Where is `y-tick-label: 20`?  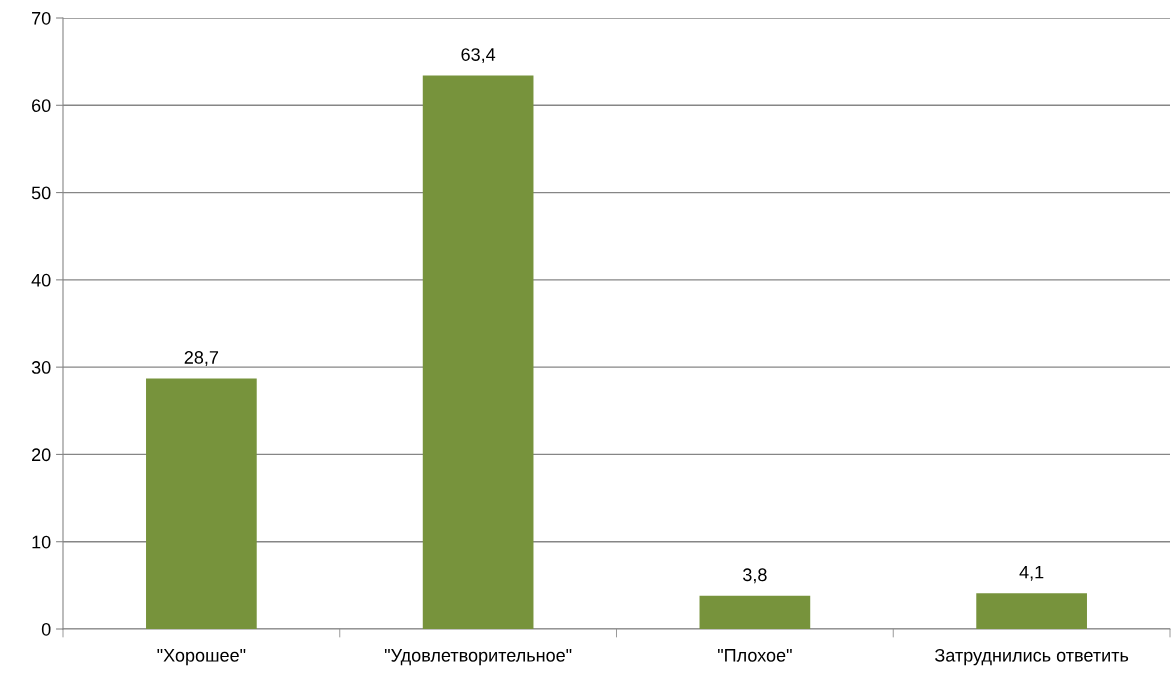
y-tick-label: 20 is located at coordinates (41, 455).